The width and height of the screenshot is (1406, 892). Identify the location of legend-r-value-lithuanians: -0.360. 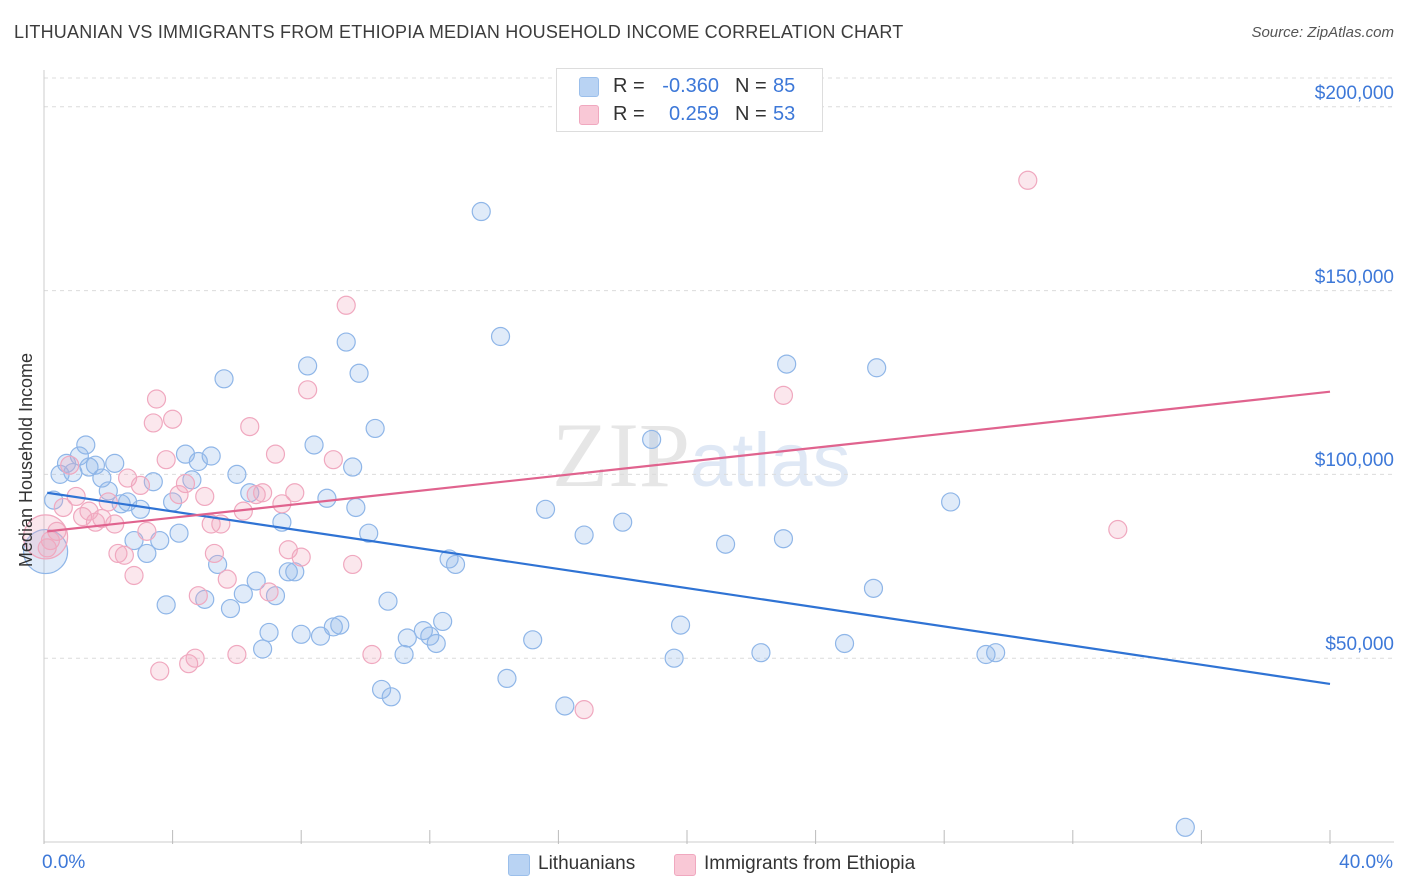
(690, 86).